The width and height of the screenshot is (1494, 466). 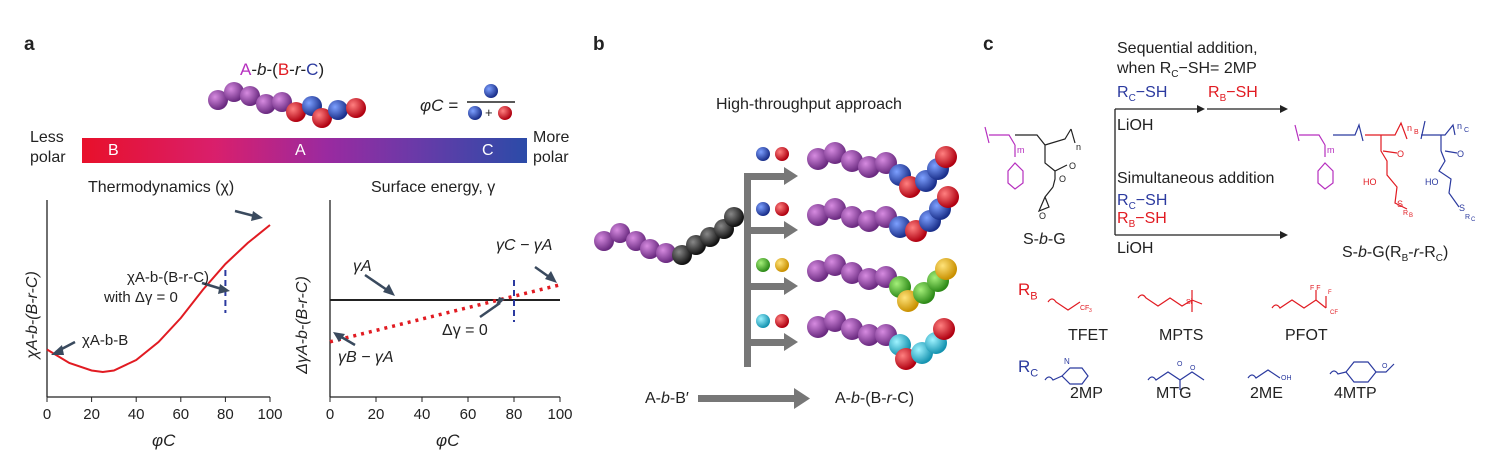 What do you see at coordinates (282, 69) in the screenshot?
I see `polymer-formula: A-b-(B-r-C)` at bounding box center [282, 69].